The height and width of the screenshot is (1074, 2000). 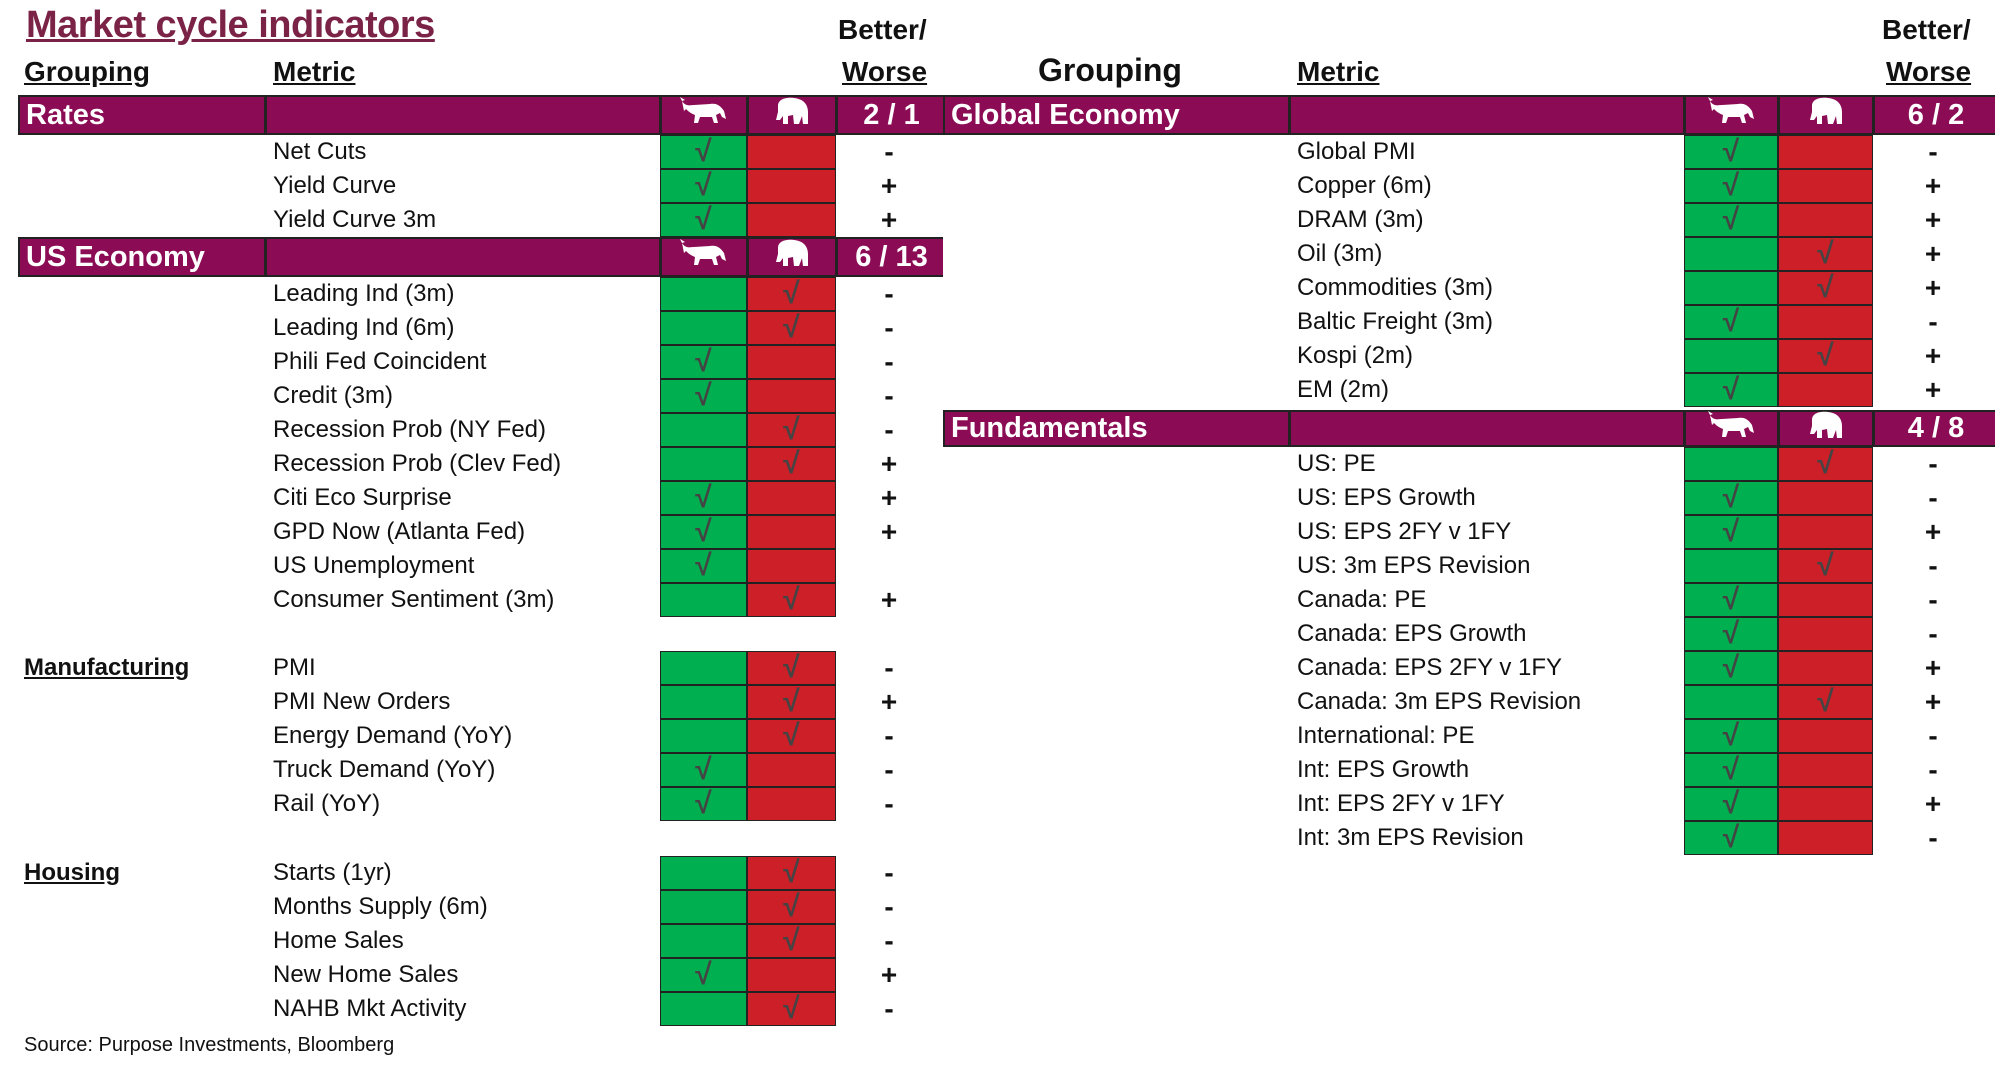 I want to click on metric-label: US: EPS Growth, so click(x=1386, y=497).